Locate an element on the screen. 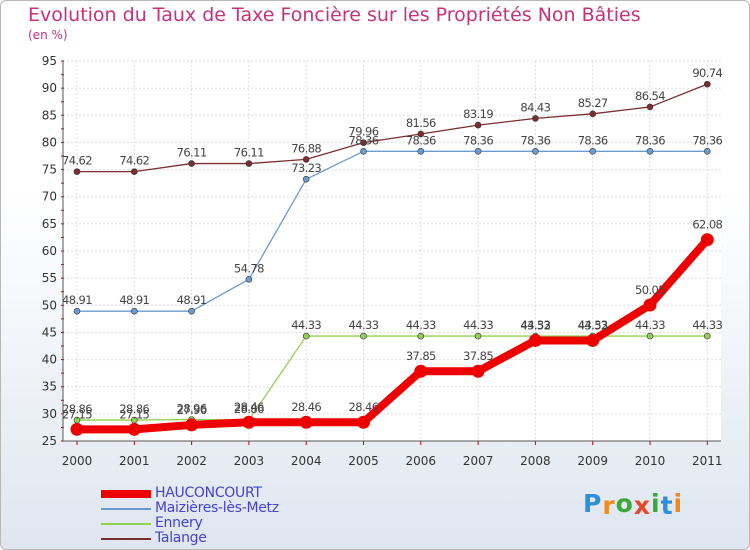  y-tick-label: 80 is located at coordinates (49, 142).